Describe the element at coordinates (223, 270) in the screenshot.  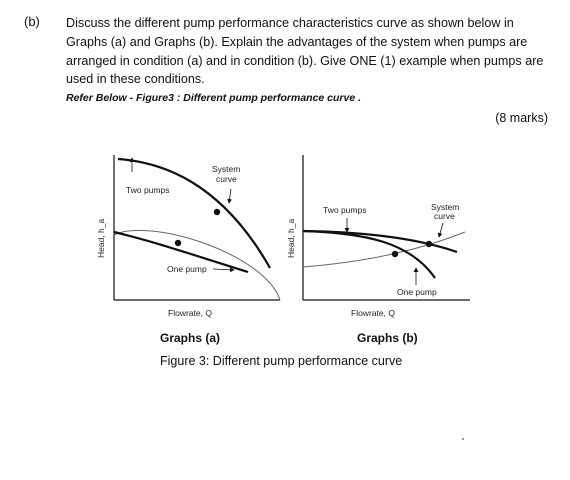
I see `one-pump-arrow` at that location.